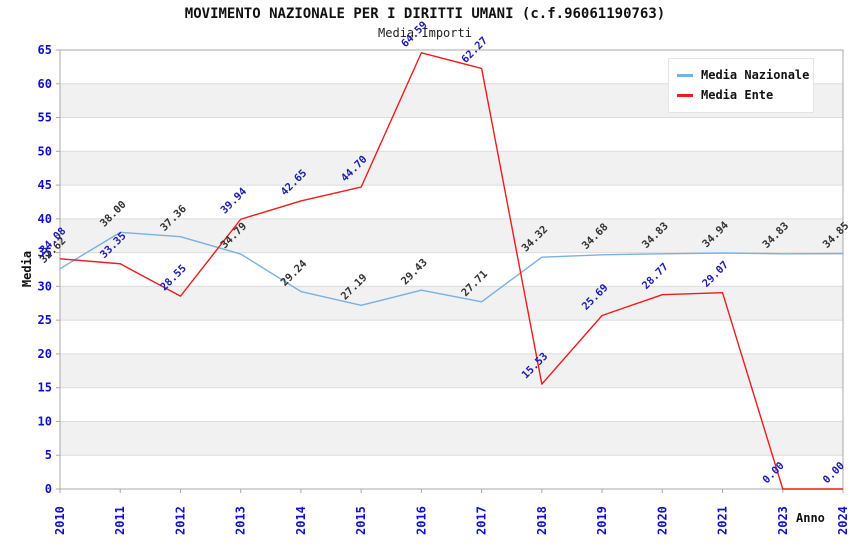 The image size is (850, 550). I want to click on y-tick-label: 10, so click(45, 421).